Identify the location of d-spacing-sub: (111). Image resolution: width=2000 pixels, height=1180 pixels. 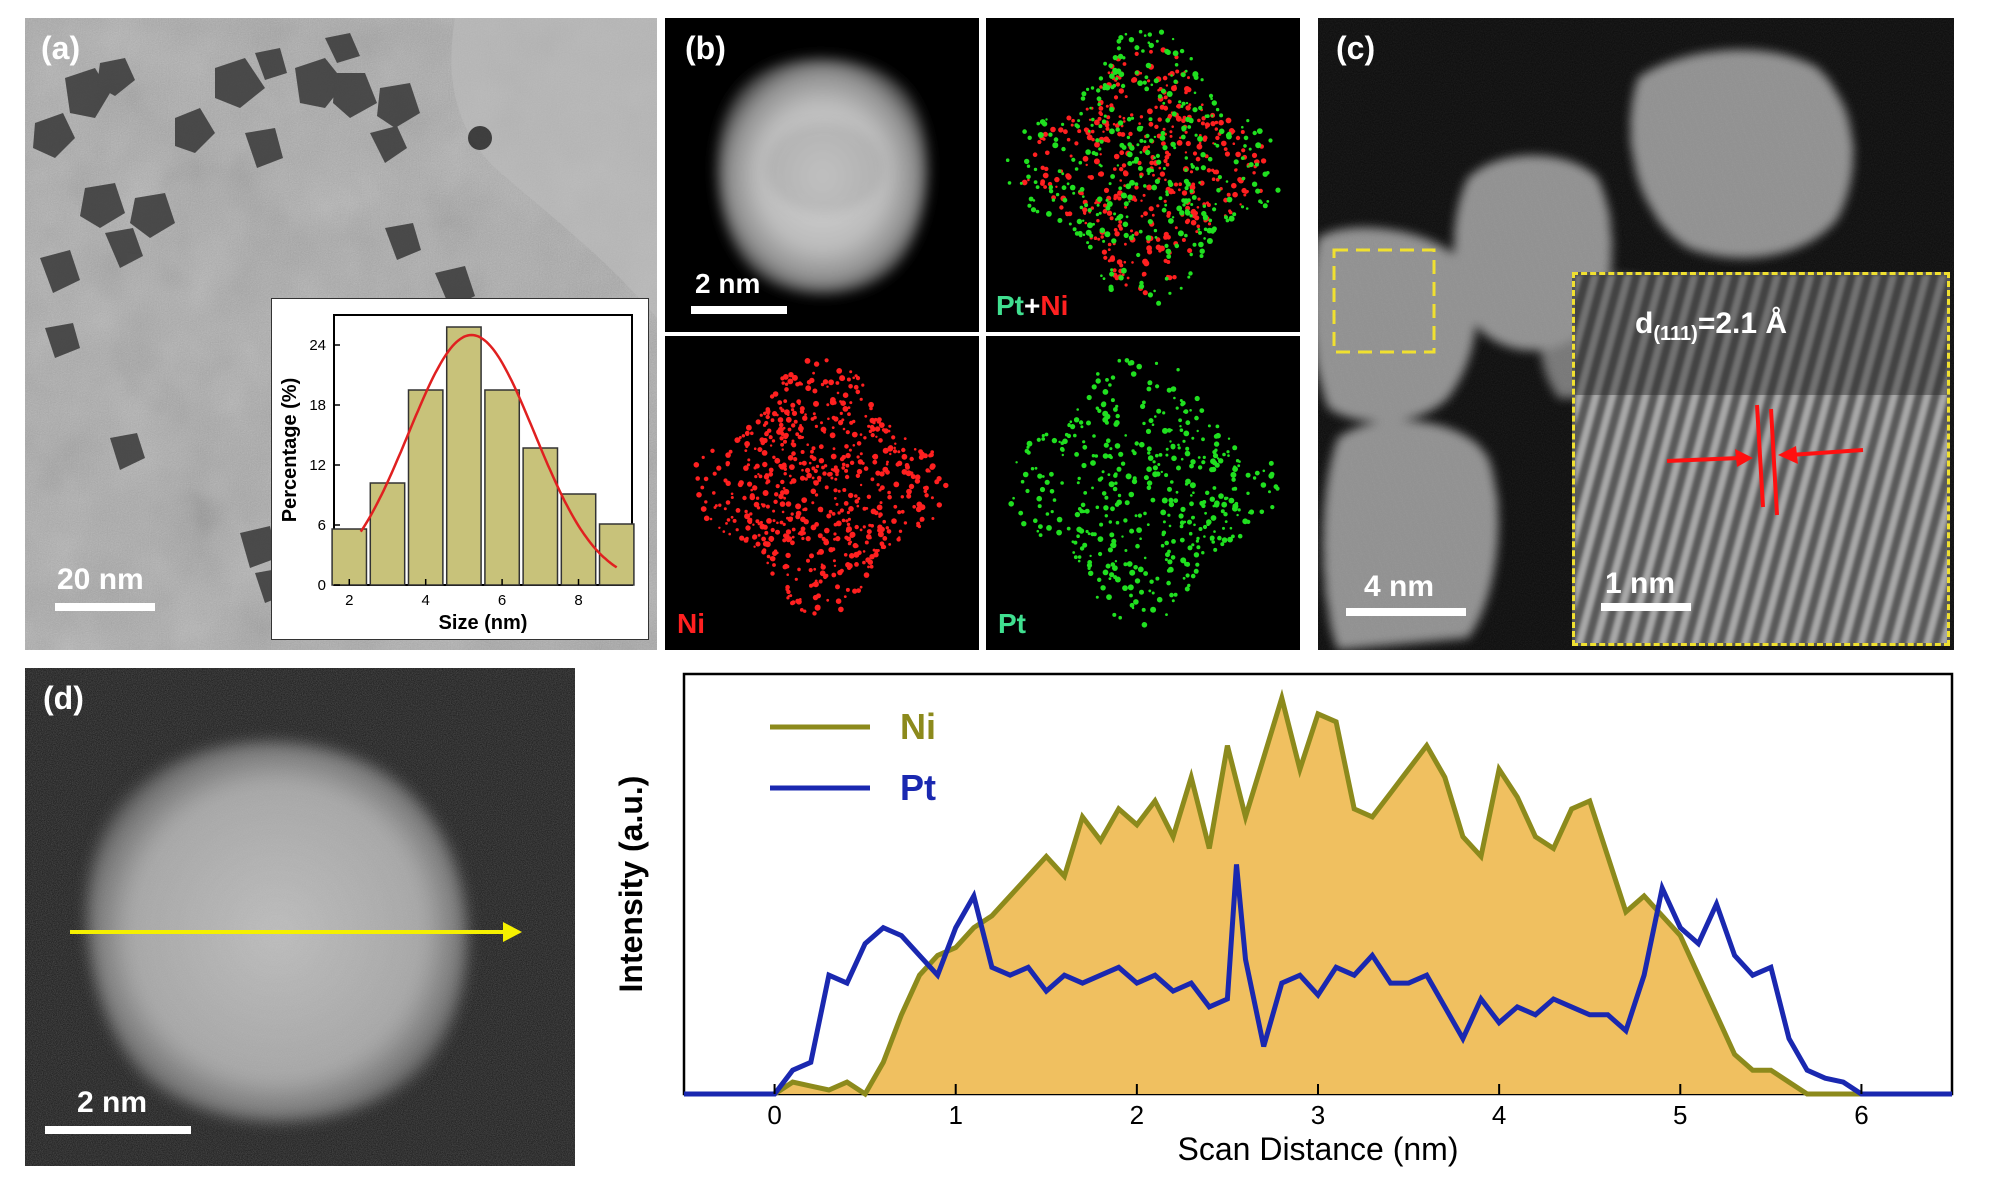
(1675, 334).